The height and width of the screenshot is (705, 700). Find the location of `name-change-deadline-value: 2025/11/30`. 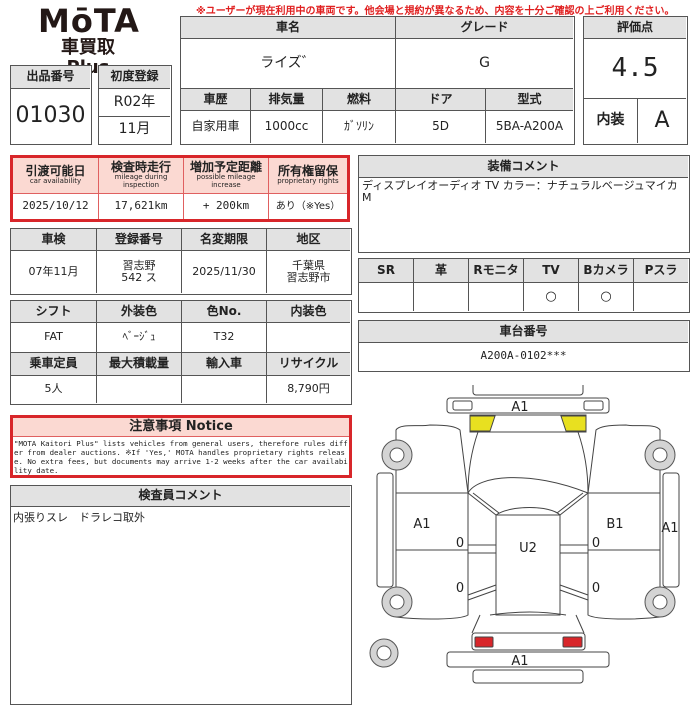

name-change-deadline-value: 2025/11/30 is located at coordinates (224, 272).